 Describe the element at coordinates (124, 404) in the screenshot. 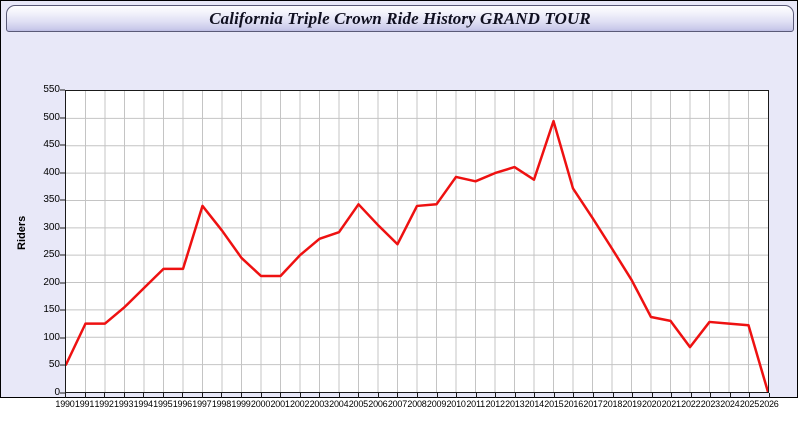

I see `x-tick-label: 1993` at that location.